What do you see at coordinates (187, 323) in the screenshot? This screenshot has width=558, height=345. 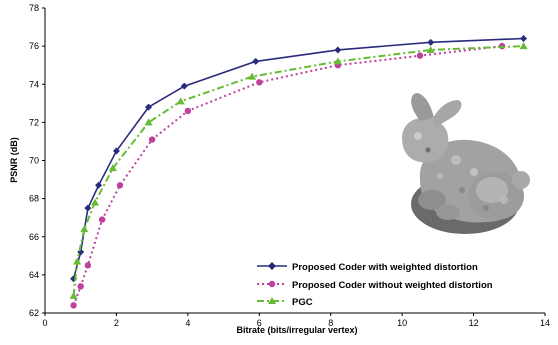 I see `x-tick-label: 4` at bounding box center [187, 323].